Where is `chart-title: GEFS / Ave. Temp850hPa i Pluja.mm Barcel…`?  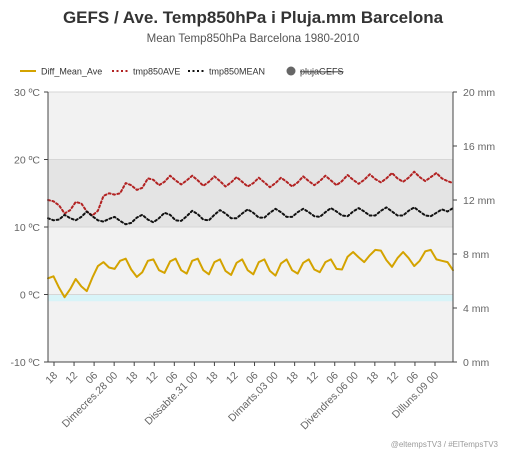
chart-title: GEFS / Ave. Temp850hPa i Pluja.mm Barcel… is located at coordinates (253, 17).